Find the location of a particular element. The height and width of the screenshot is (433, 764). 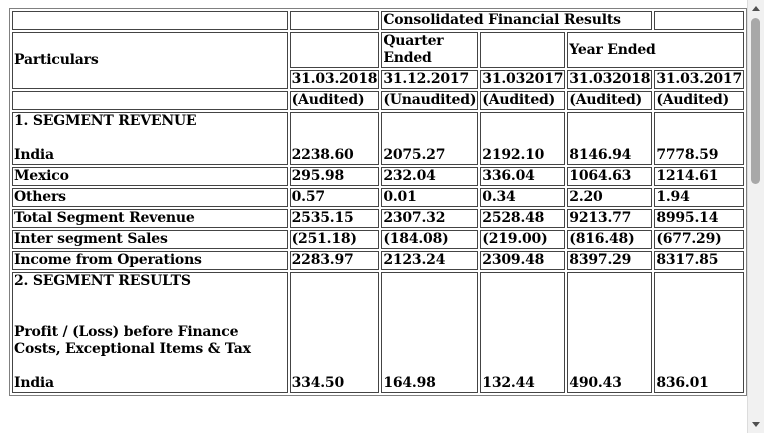

table-title: Consolidated Financial Results is located at coordinates (517, 20).